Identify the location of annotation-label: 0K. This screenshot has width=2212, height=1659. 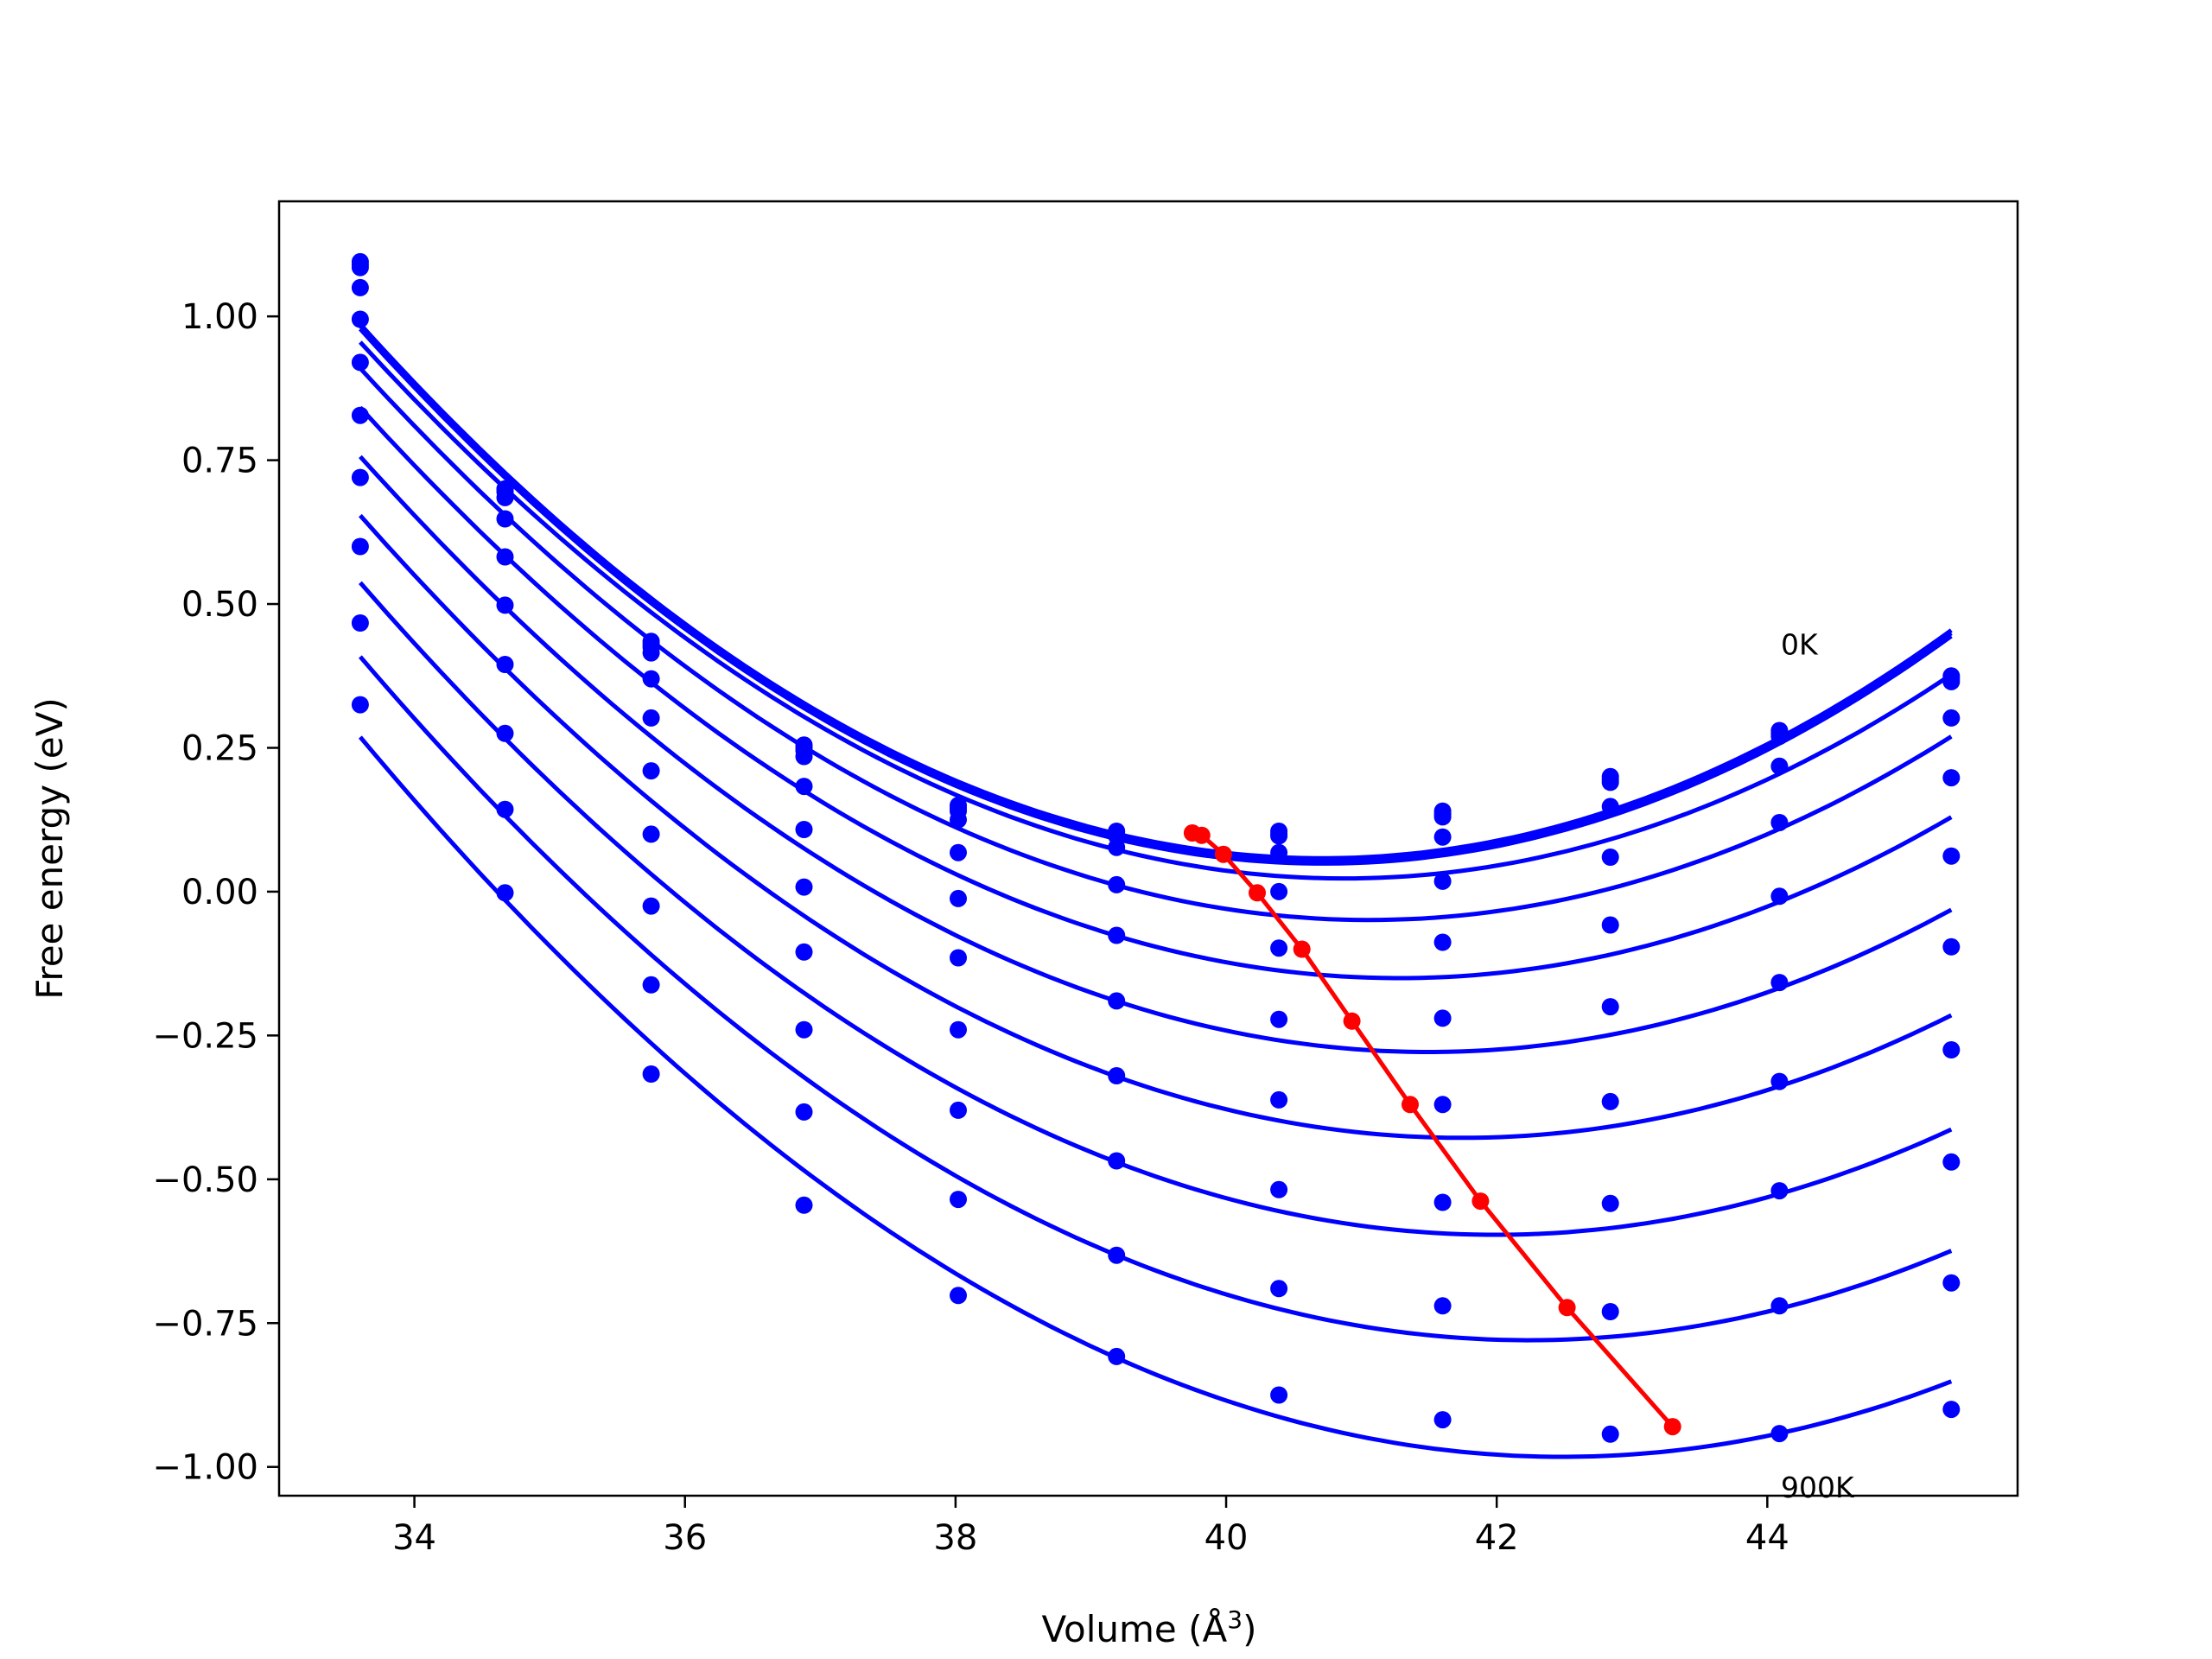
(1800, 645).